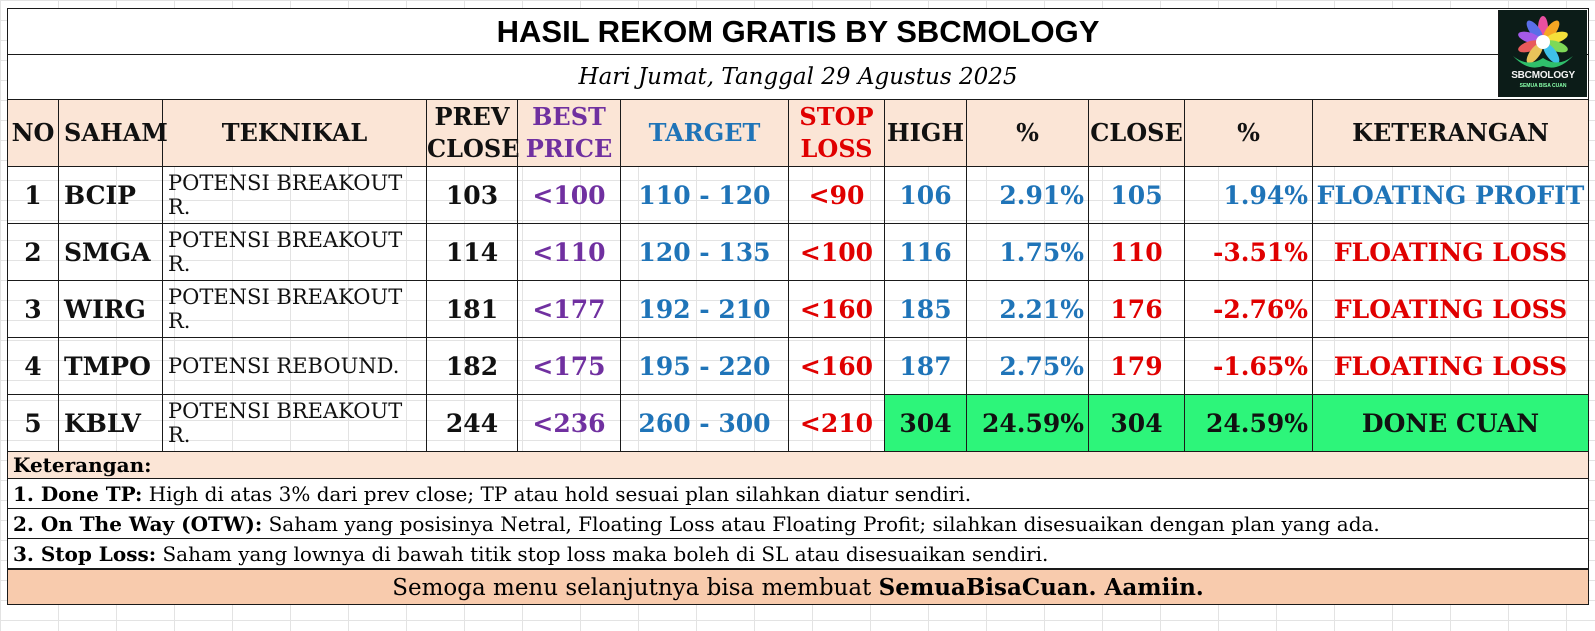 The height and width of the screenshot is (631, 1595). What do you see at coordinates (1248, 309) in the screenshot?
I see `row-pct-close: -2.76%` at bounding box center [1248, 309].